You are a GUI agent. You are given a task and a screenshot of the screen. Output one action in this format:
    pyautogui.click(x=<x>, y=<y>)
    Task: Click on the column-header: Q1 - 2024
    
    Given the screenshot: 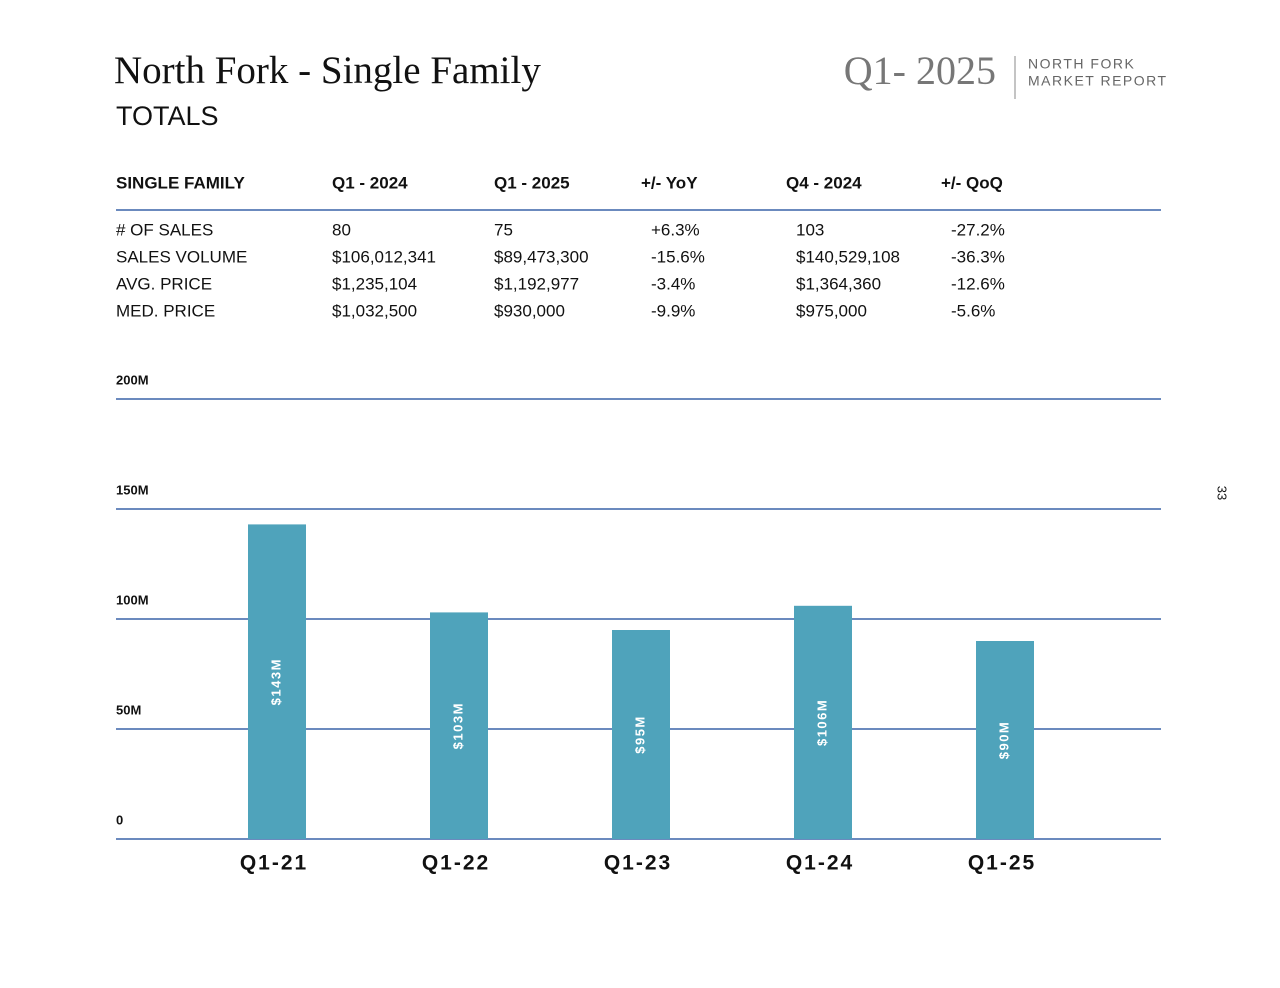 What is the action you would take?
    pyautogui.click(x=370, y=182)
    